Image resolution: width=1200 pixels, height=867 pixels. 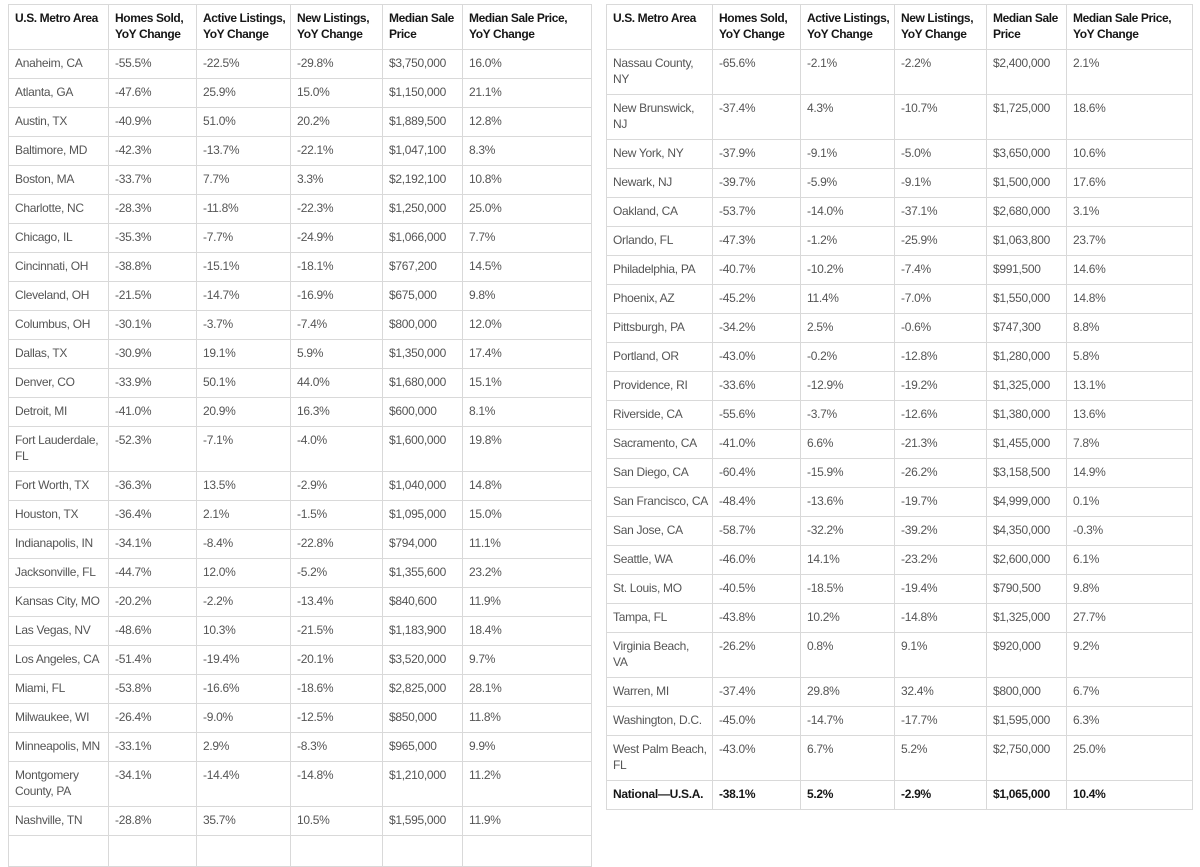 I want to click on value-cell: 18.4%, so click(x=527, y=631).